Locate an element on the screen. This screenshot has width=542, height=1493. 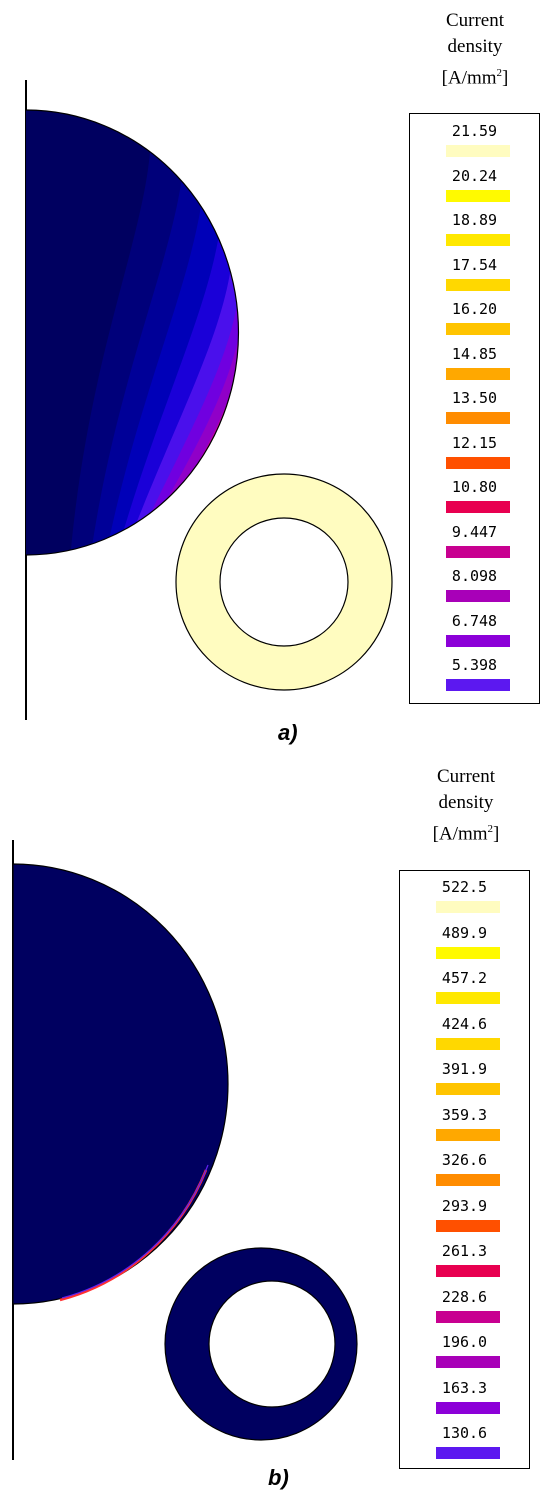
legend-value: 196.0 is located at coordinates (464, 1342).